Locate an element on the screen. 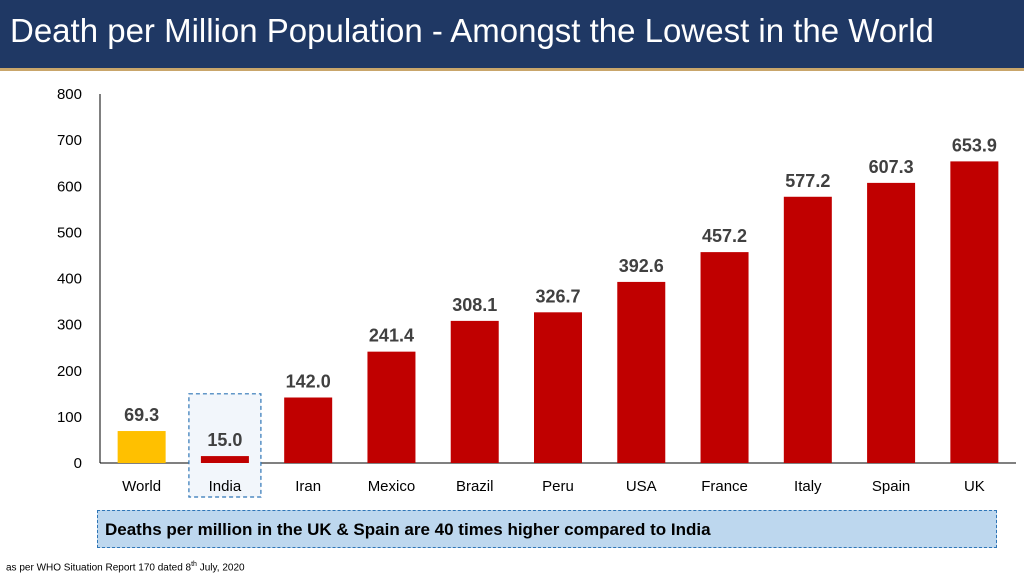 This screenshot has width=1024, height=576. bar-usa is located at coordinates (641, 372).